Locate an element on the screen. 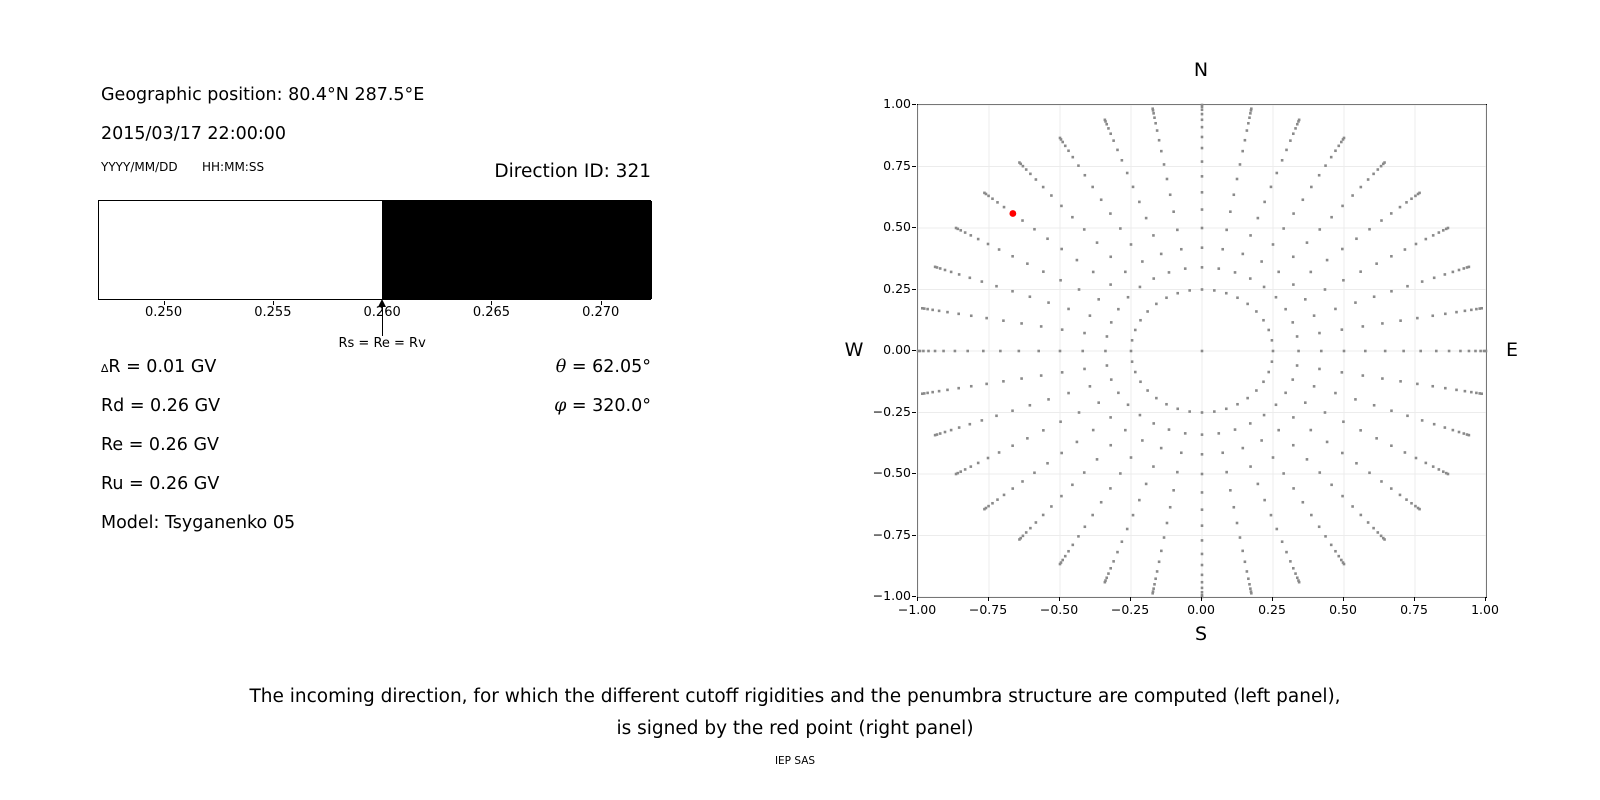 The image size is (1600, 800). credit-label: IEP SAS is located at coordinates (795, 761).